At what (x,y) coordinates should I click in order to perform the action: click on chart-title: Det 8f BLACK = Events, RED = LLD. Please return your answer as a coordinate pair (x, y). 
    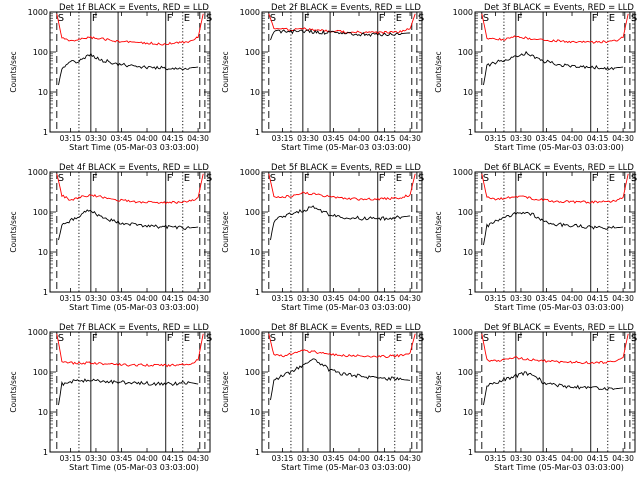
    Looking at the image, I should click on (346, 328).